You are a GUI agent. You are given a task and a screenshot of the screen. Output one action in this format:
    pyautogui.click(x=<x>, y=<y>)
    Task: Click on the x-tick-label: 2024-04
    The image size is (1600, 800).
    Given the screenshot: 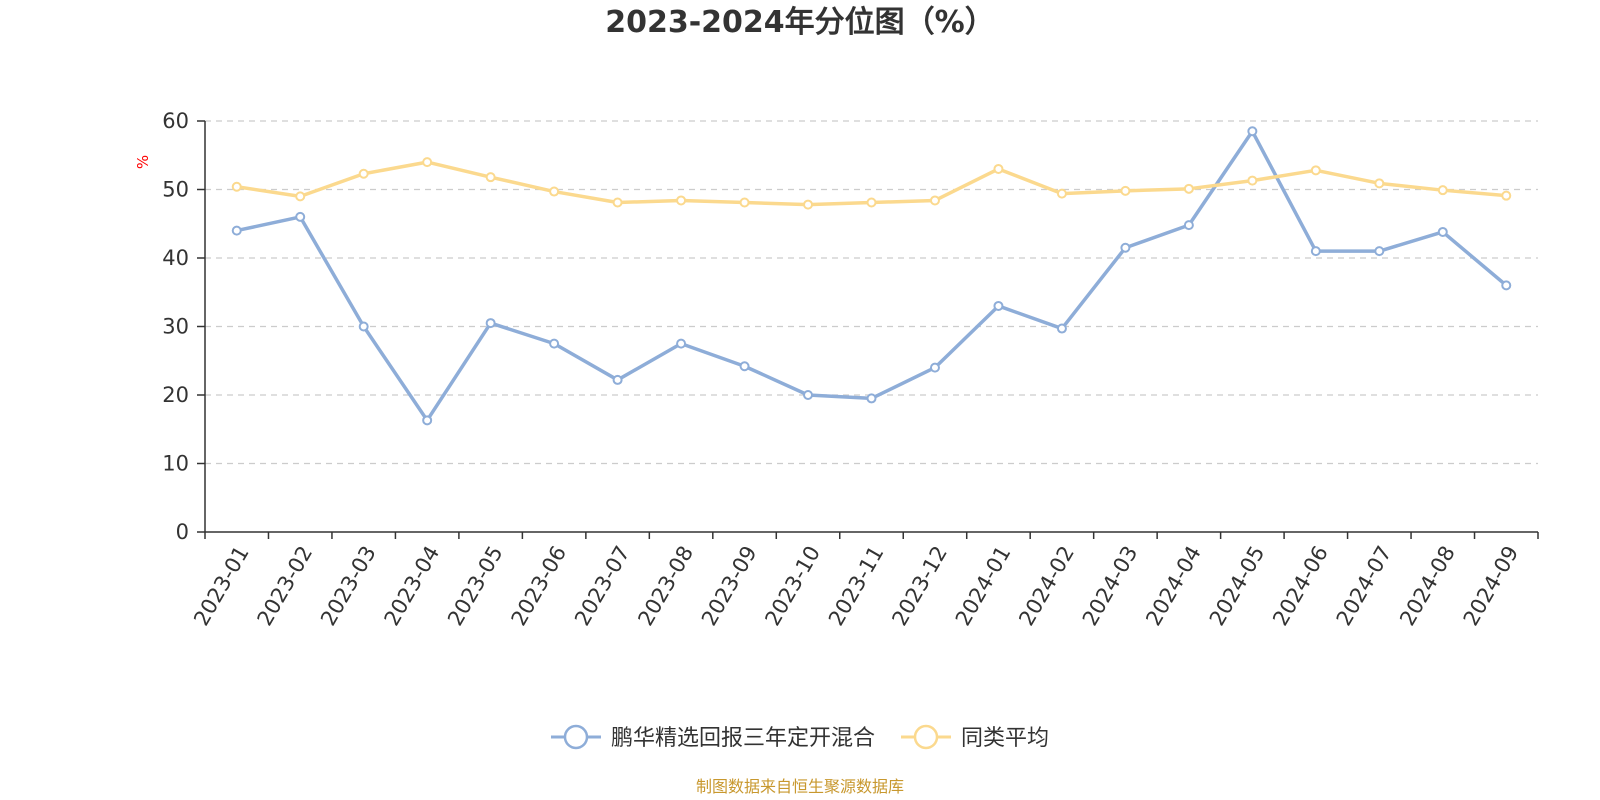 What is the action you would take?
    pyautogui.click(x=1173, y=586)
    